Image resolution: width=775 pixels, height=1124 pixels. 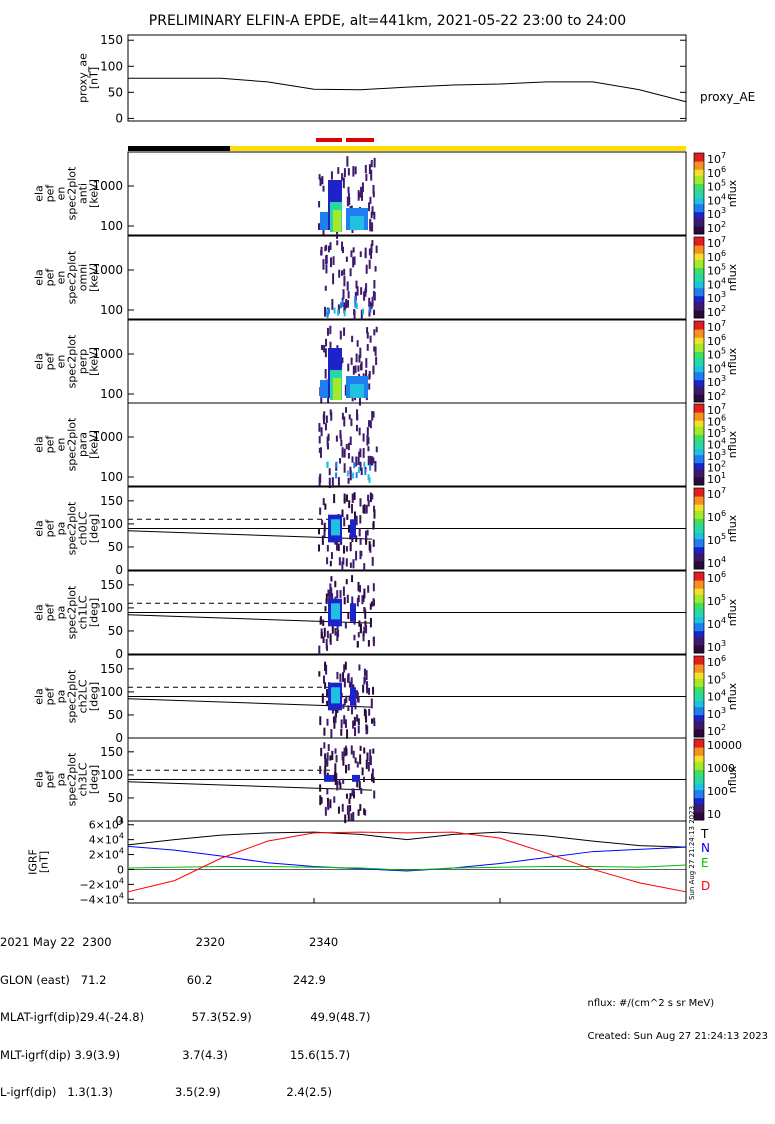 I want to click on panel-para-ylabel-line: para, so click(x=83, y=444).